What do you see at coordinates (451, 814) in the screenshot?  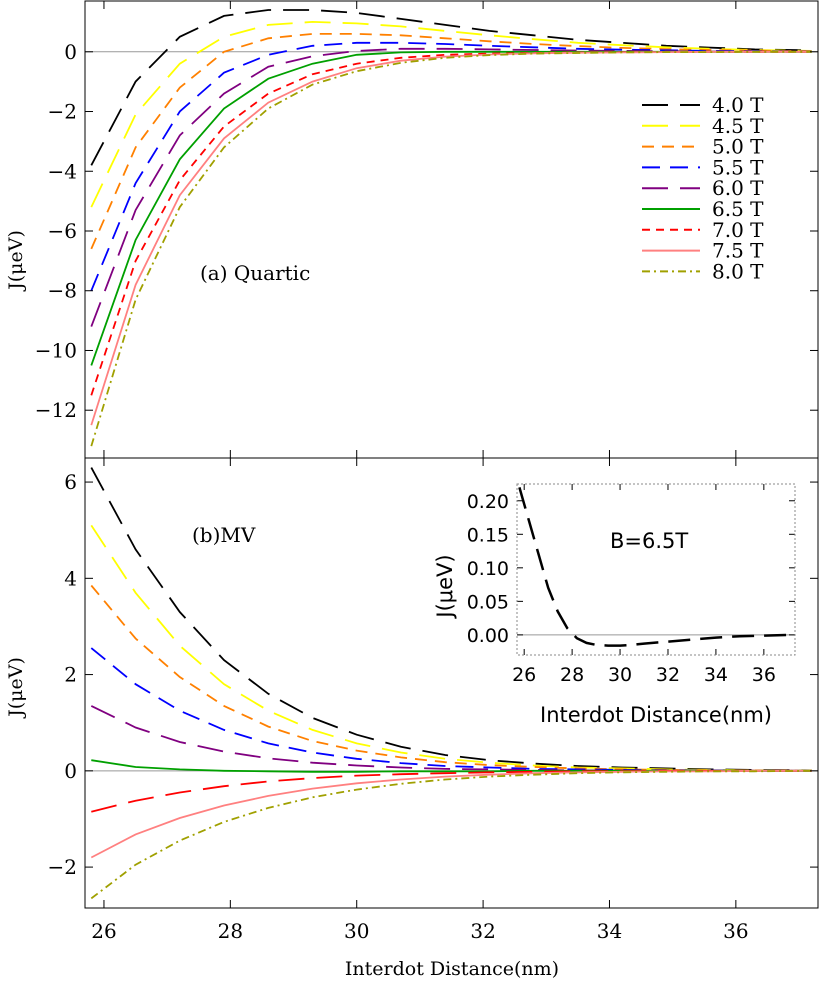 I see `series-line-7_5t` at bounding box center [451, 814].